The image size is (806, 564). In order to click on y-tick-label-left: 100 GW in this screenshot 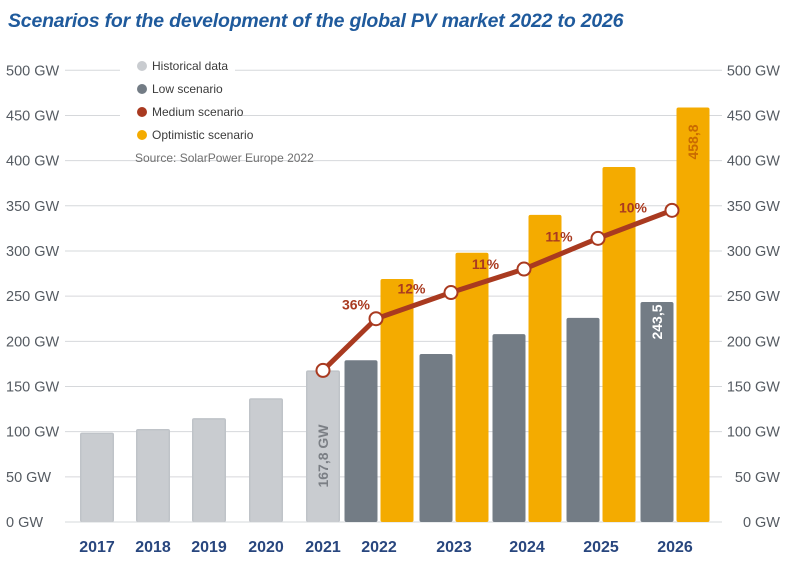, I will do `click(32, 433)`.